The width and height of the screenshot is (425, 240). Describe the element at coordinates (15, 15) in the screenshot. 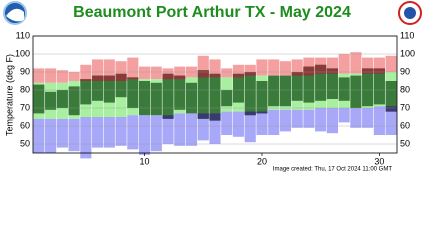

I see `noaa-logo-bird` at that location.